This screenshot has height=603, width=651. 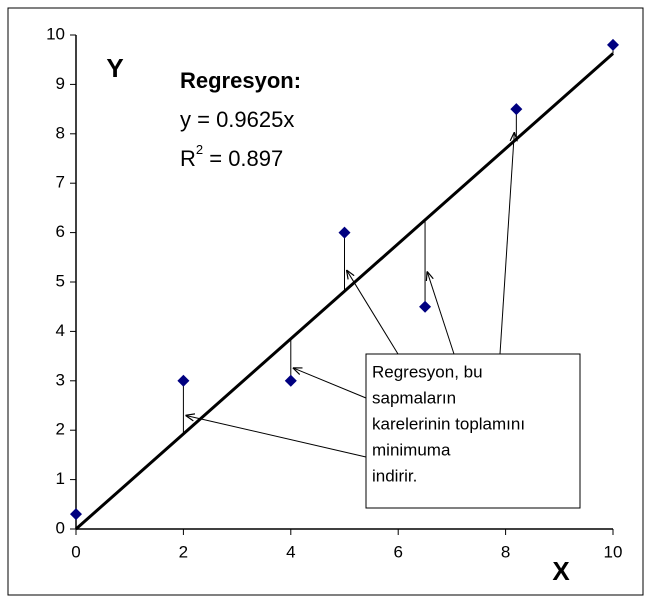 What do you see at coordinates (448, 423) in the screenshot?
I see `note-line: karelerinin toplamını` at bounding box center [448, 423].